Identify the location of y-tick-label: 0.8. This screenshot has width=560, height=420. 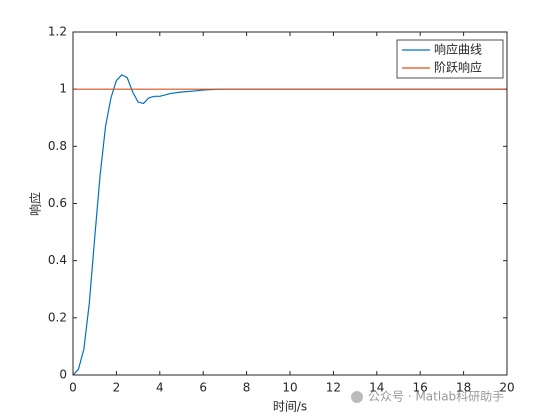
(57, 146).